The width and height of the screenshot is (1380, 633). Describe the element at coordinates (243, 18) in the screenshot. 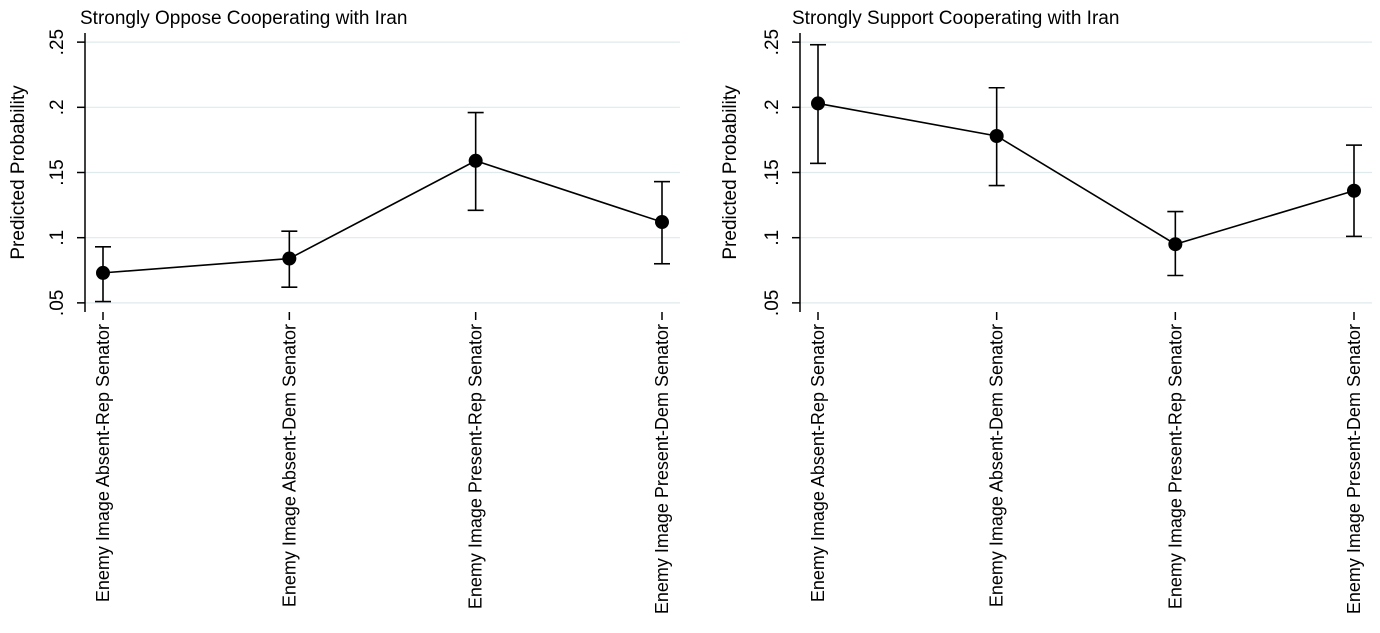

I see `chart-title: Strongly Oppose Cooperating with Iran` at that location.